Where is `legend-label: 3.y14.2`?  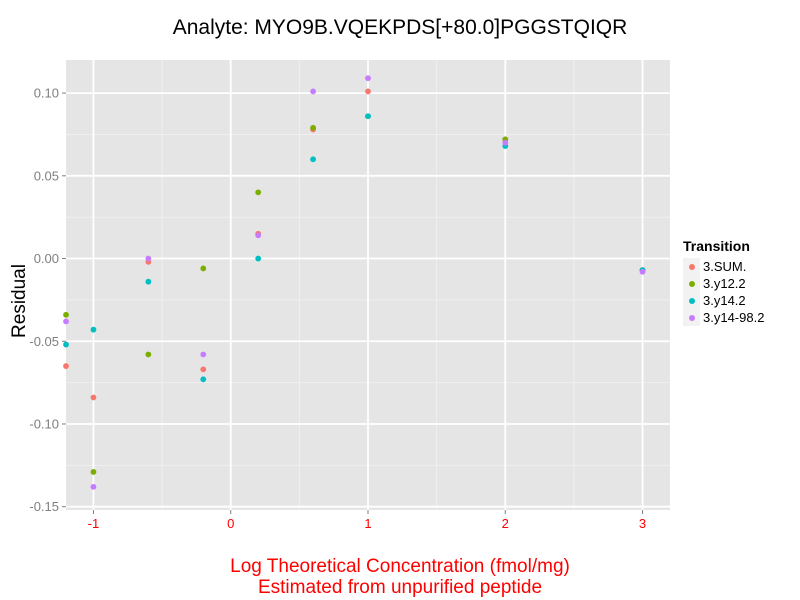 legend-label: 3.y14.2 is located at coordinates (724, 300).